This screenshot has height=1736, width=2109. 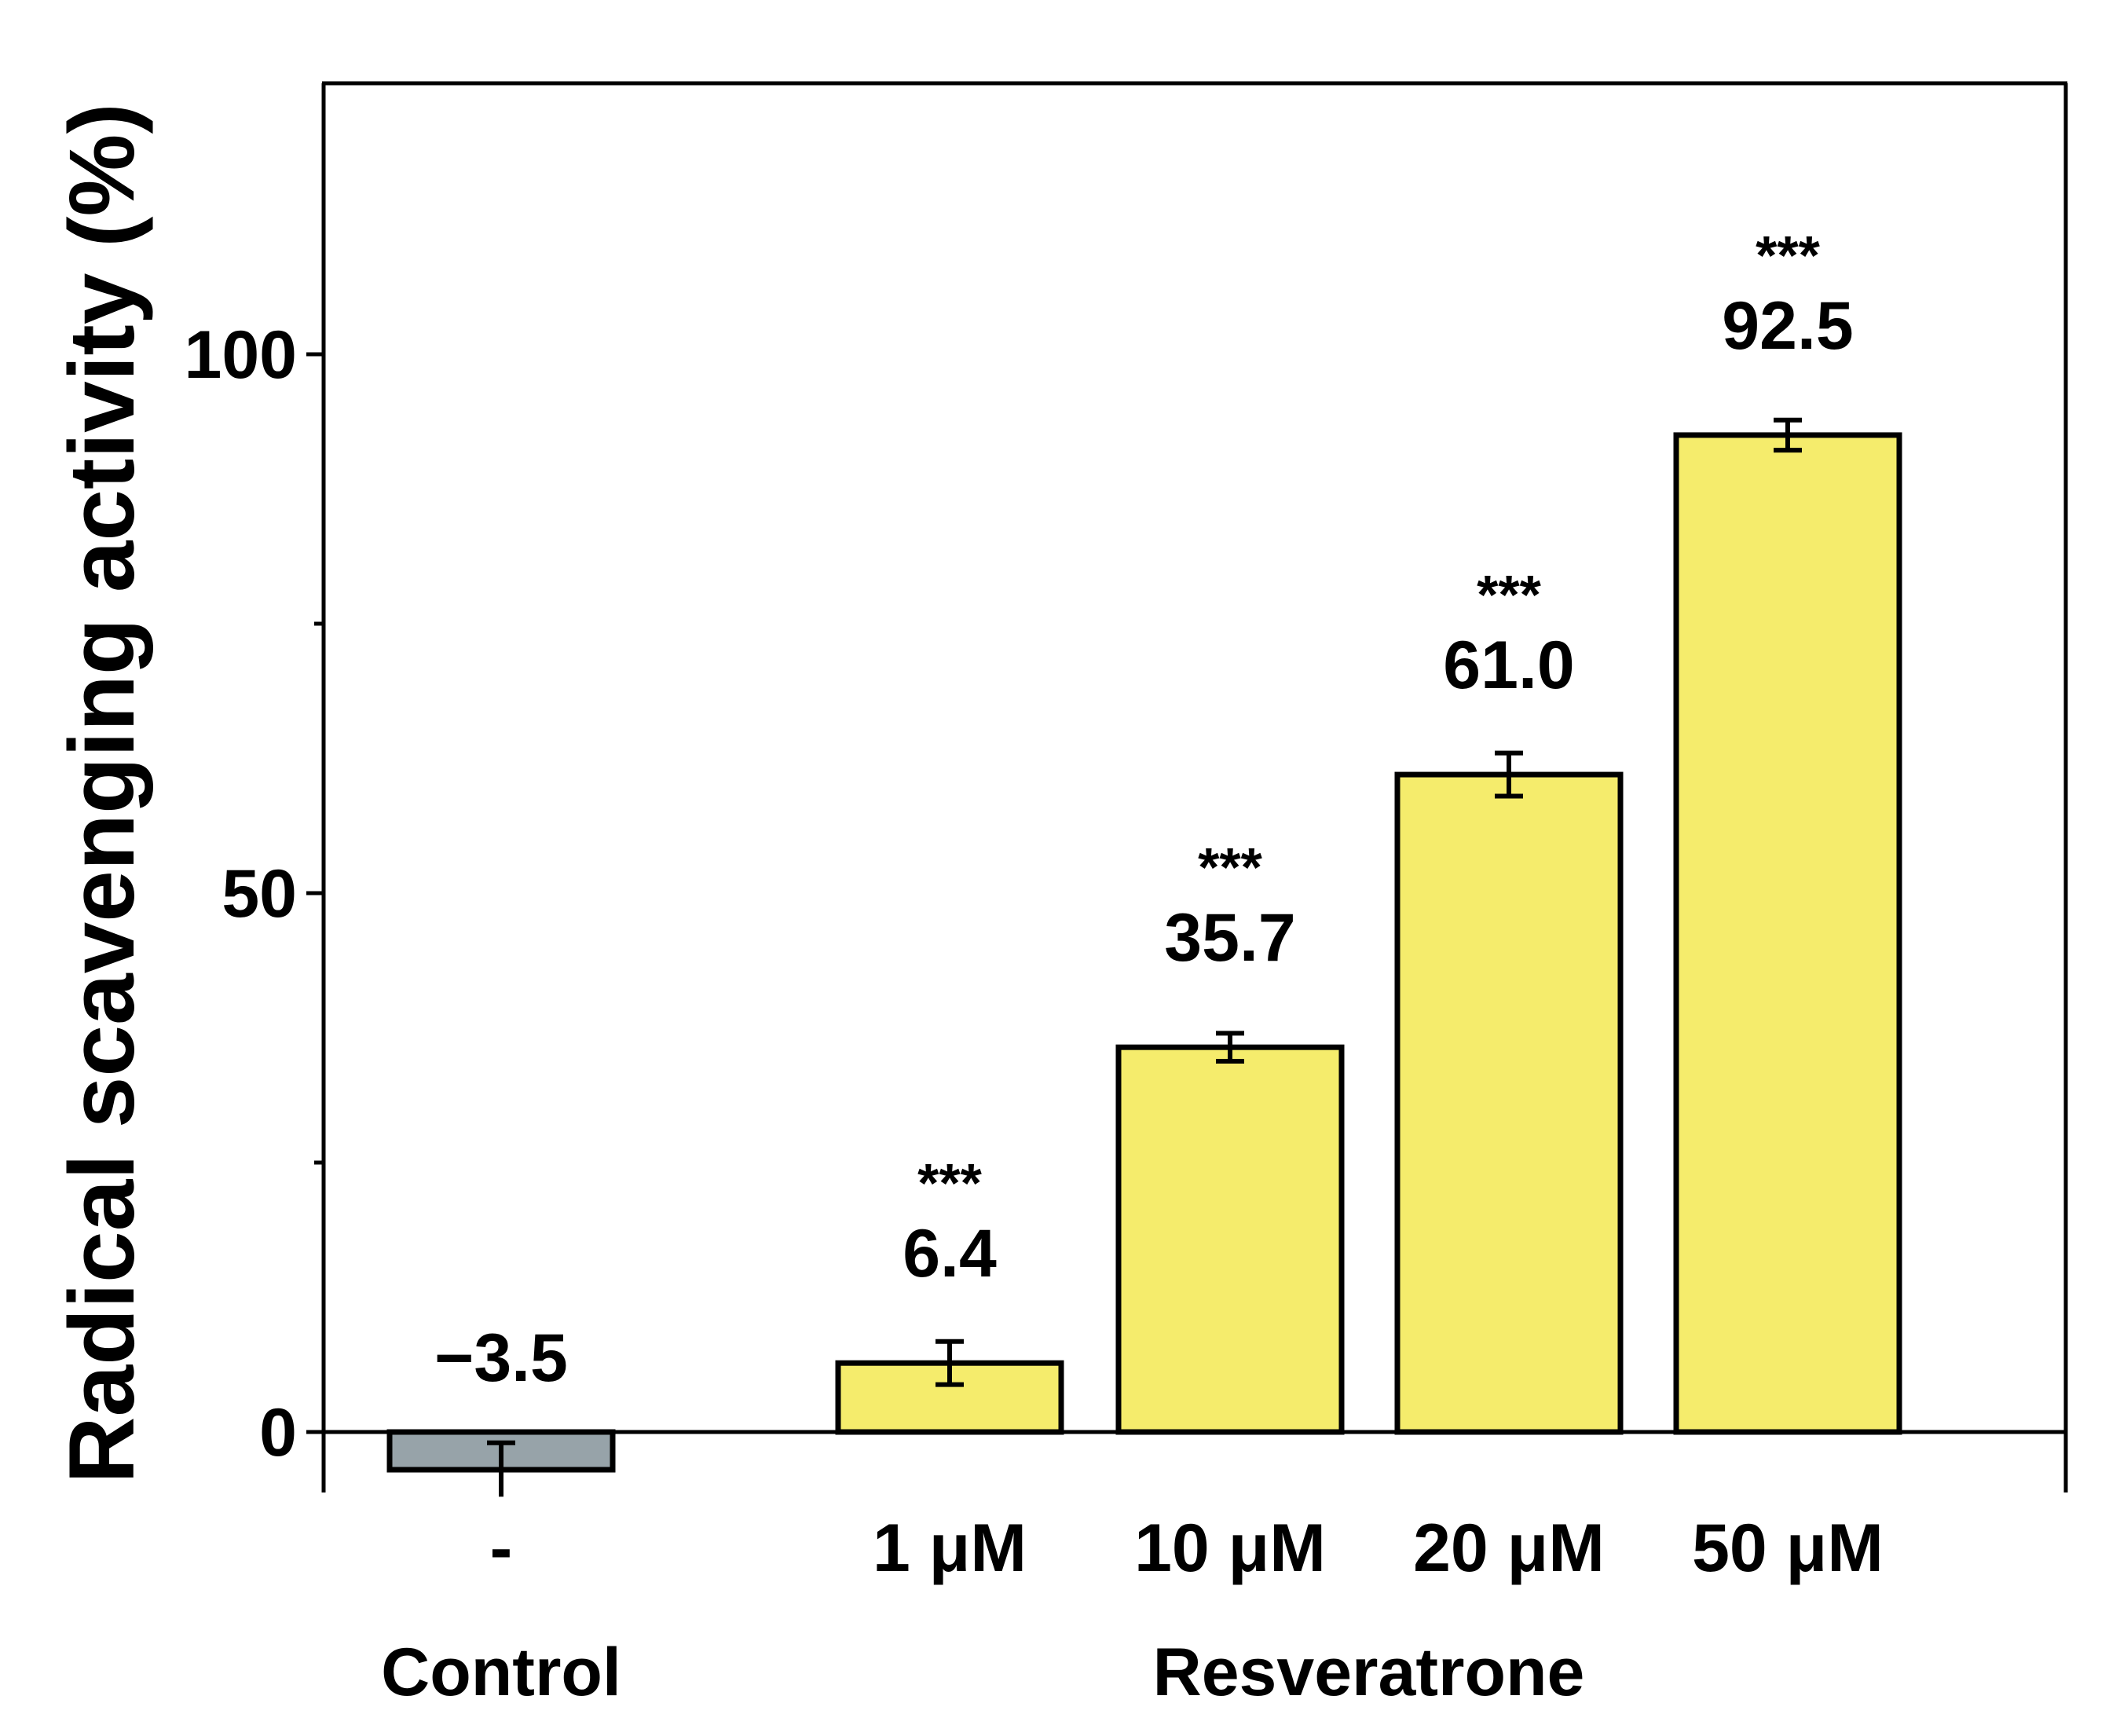 What do you see at coordinates (501, 1548) in the screenshot?
I see `x-tick-label-1: -` at bounding box center [501, 1548].